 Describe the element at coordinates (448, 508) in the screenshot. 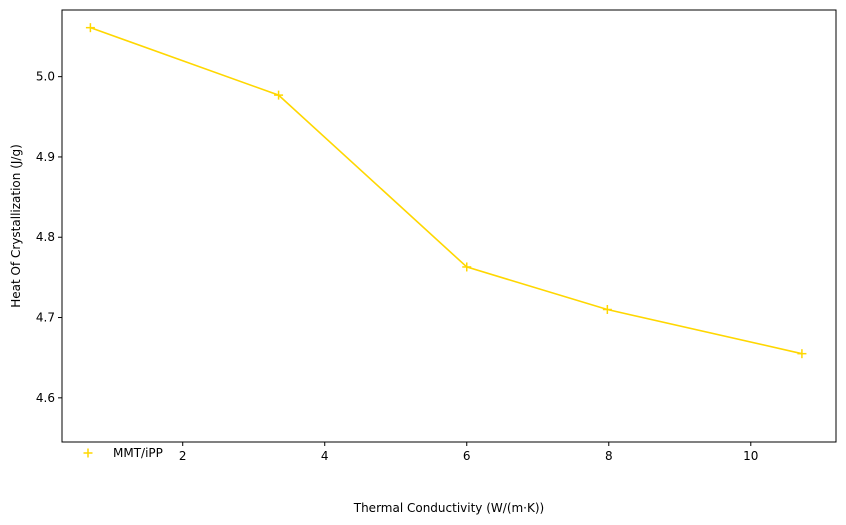

I see `x-axis-label: Thermal Conductivity (W/(m·K))` at that location.